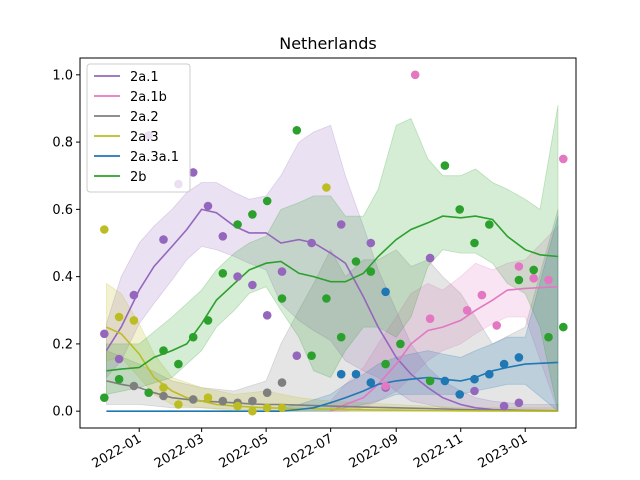 This screenshot has height=480, width=640. What do you see at coordinates (144, 137) in the screenshot?
I see `legend-label-2a-3: 2a.3` at bounding box center [144, 137].